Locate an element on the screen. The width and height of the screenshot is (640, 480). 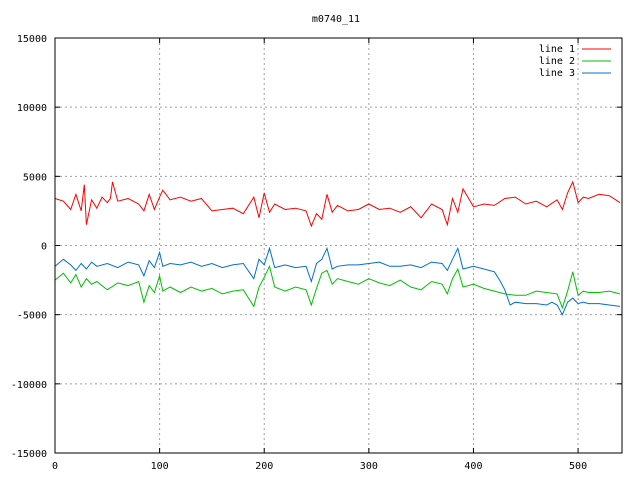
y-tick-label: 15000 is located at coordinates (32, 39).